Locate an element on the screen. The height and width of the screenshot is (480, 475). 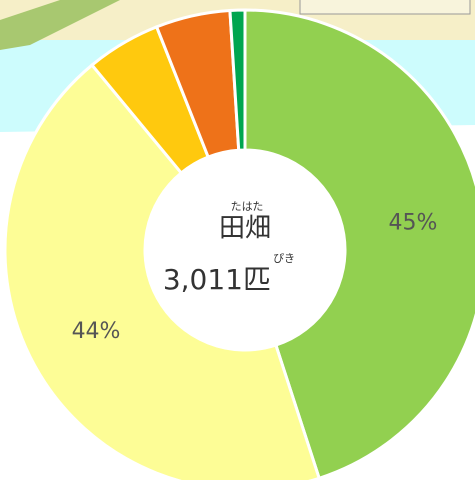
center-unit-ruby: ぴき is located at coordinates (284, 258).